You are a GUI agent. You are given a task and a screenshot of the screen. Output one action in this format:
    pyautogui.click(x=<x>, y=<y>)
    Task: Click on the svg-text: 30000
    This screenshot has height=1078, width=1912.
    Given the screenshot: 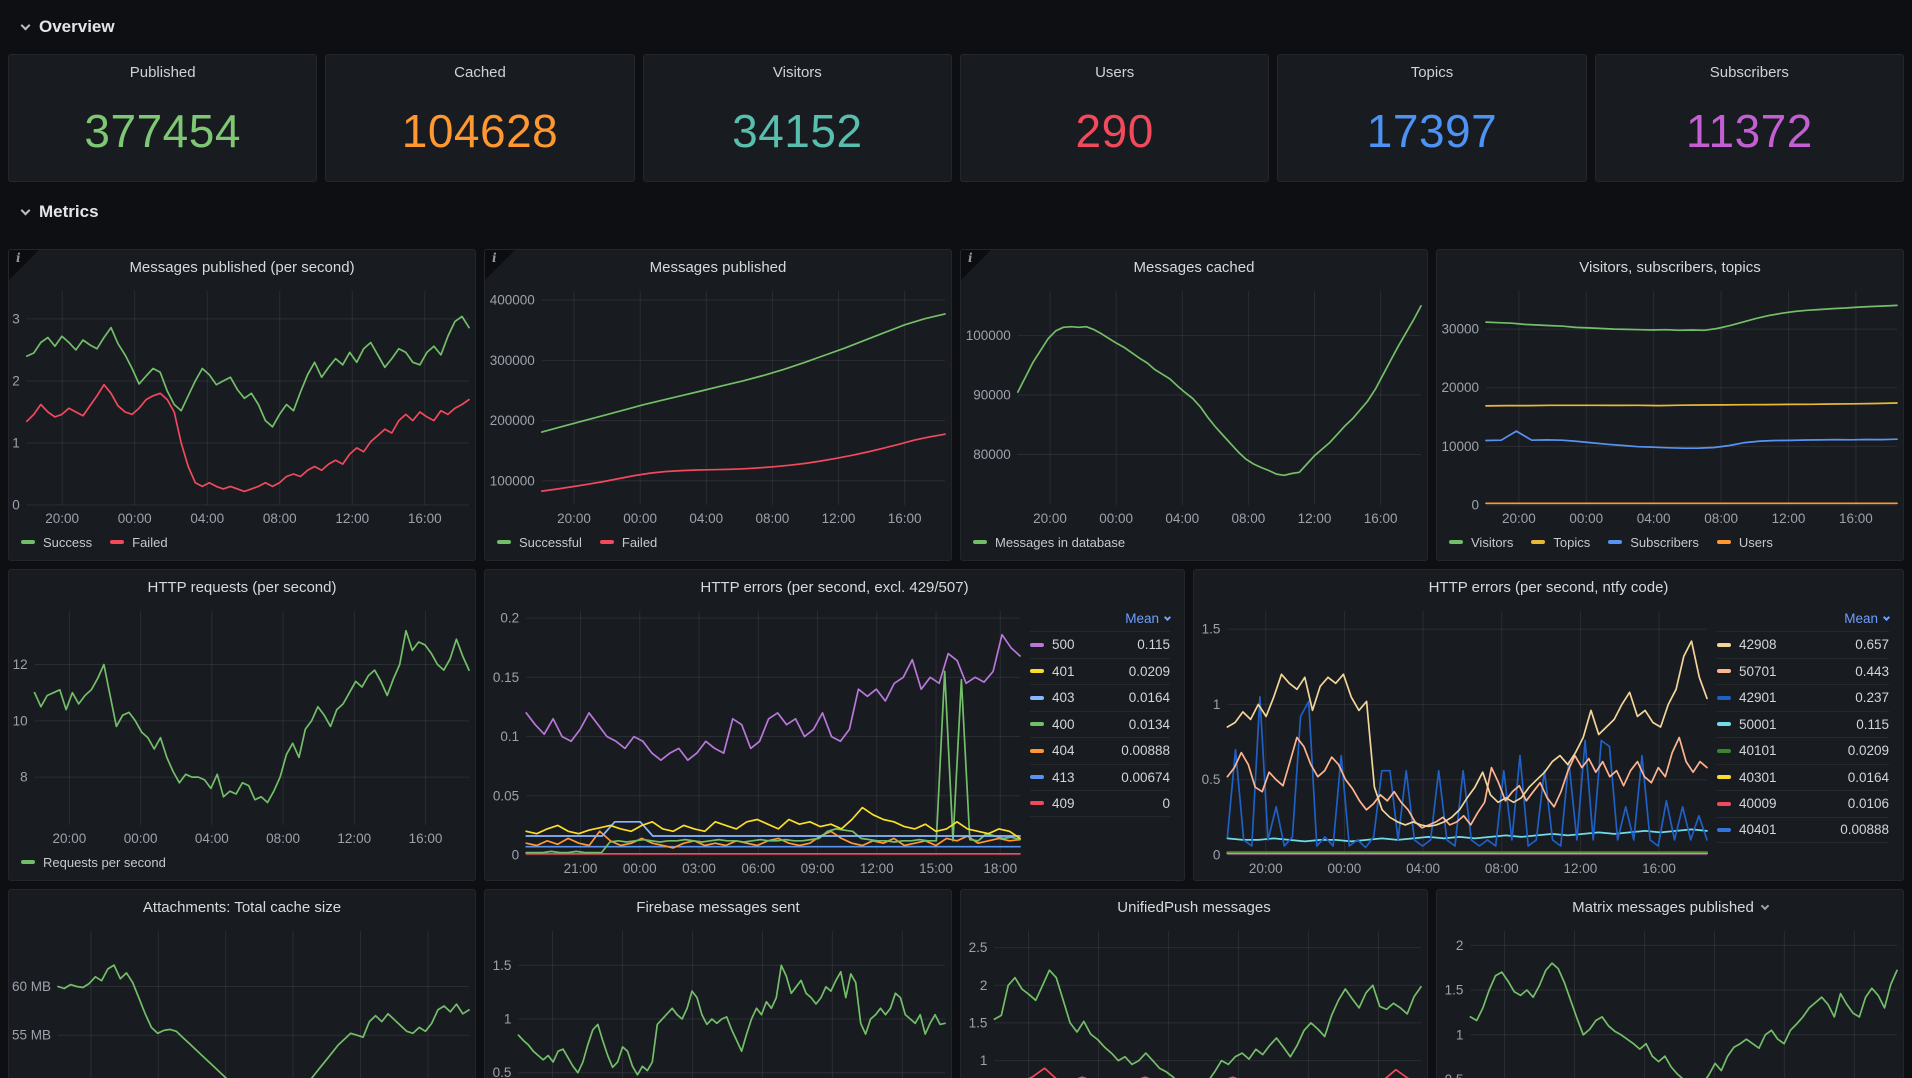 What is the action you would take?
    pyautogui.click(x=1460, y=329)
    